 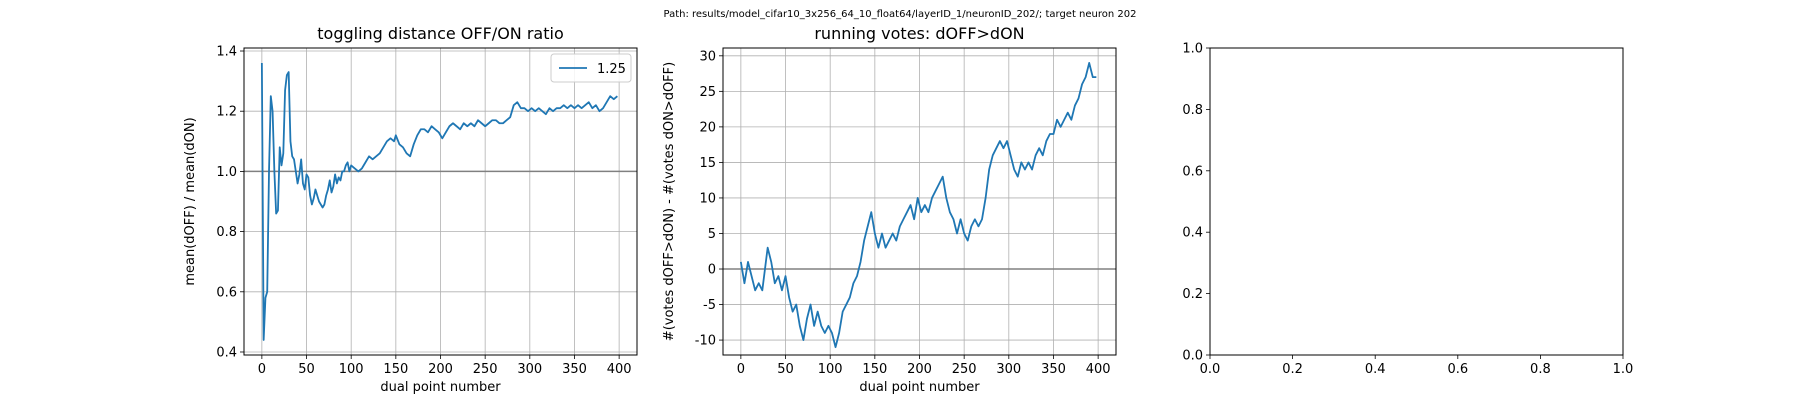 What do you see at coordinates (1540, 369) in the screenshot?
I see `x-tick-label: 0.8` at bounding box center [1540, 369].